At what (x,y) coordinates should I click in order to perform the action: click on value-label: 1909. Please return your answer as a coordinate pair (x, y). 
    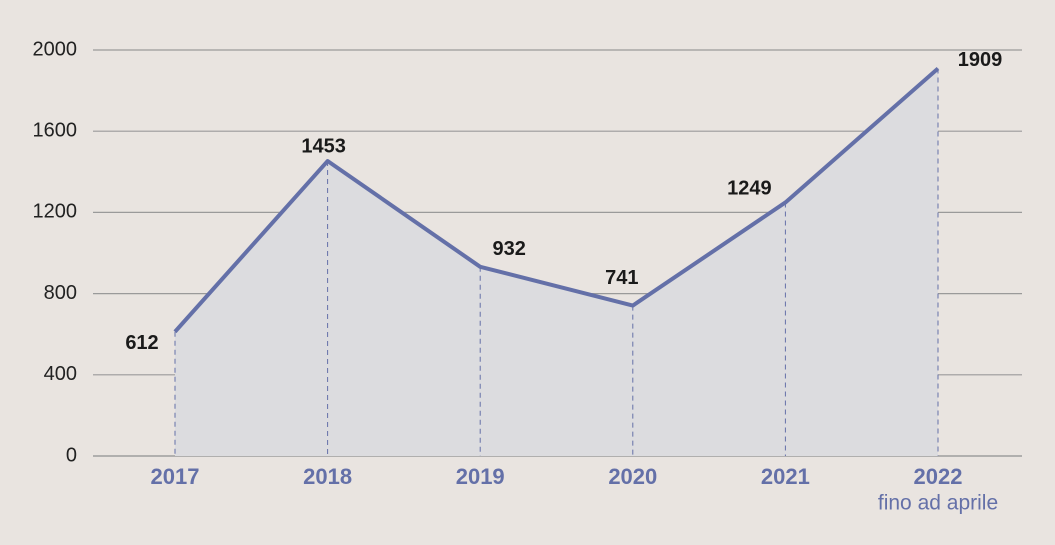
    Looking at the image, I should click on (980, 60).